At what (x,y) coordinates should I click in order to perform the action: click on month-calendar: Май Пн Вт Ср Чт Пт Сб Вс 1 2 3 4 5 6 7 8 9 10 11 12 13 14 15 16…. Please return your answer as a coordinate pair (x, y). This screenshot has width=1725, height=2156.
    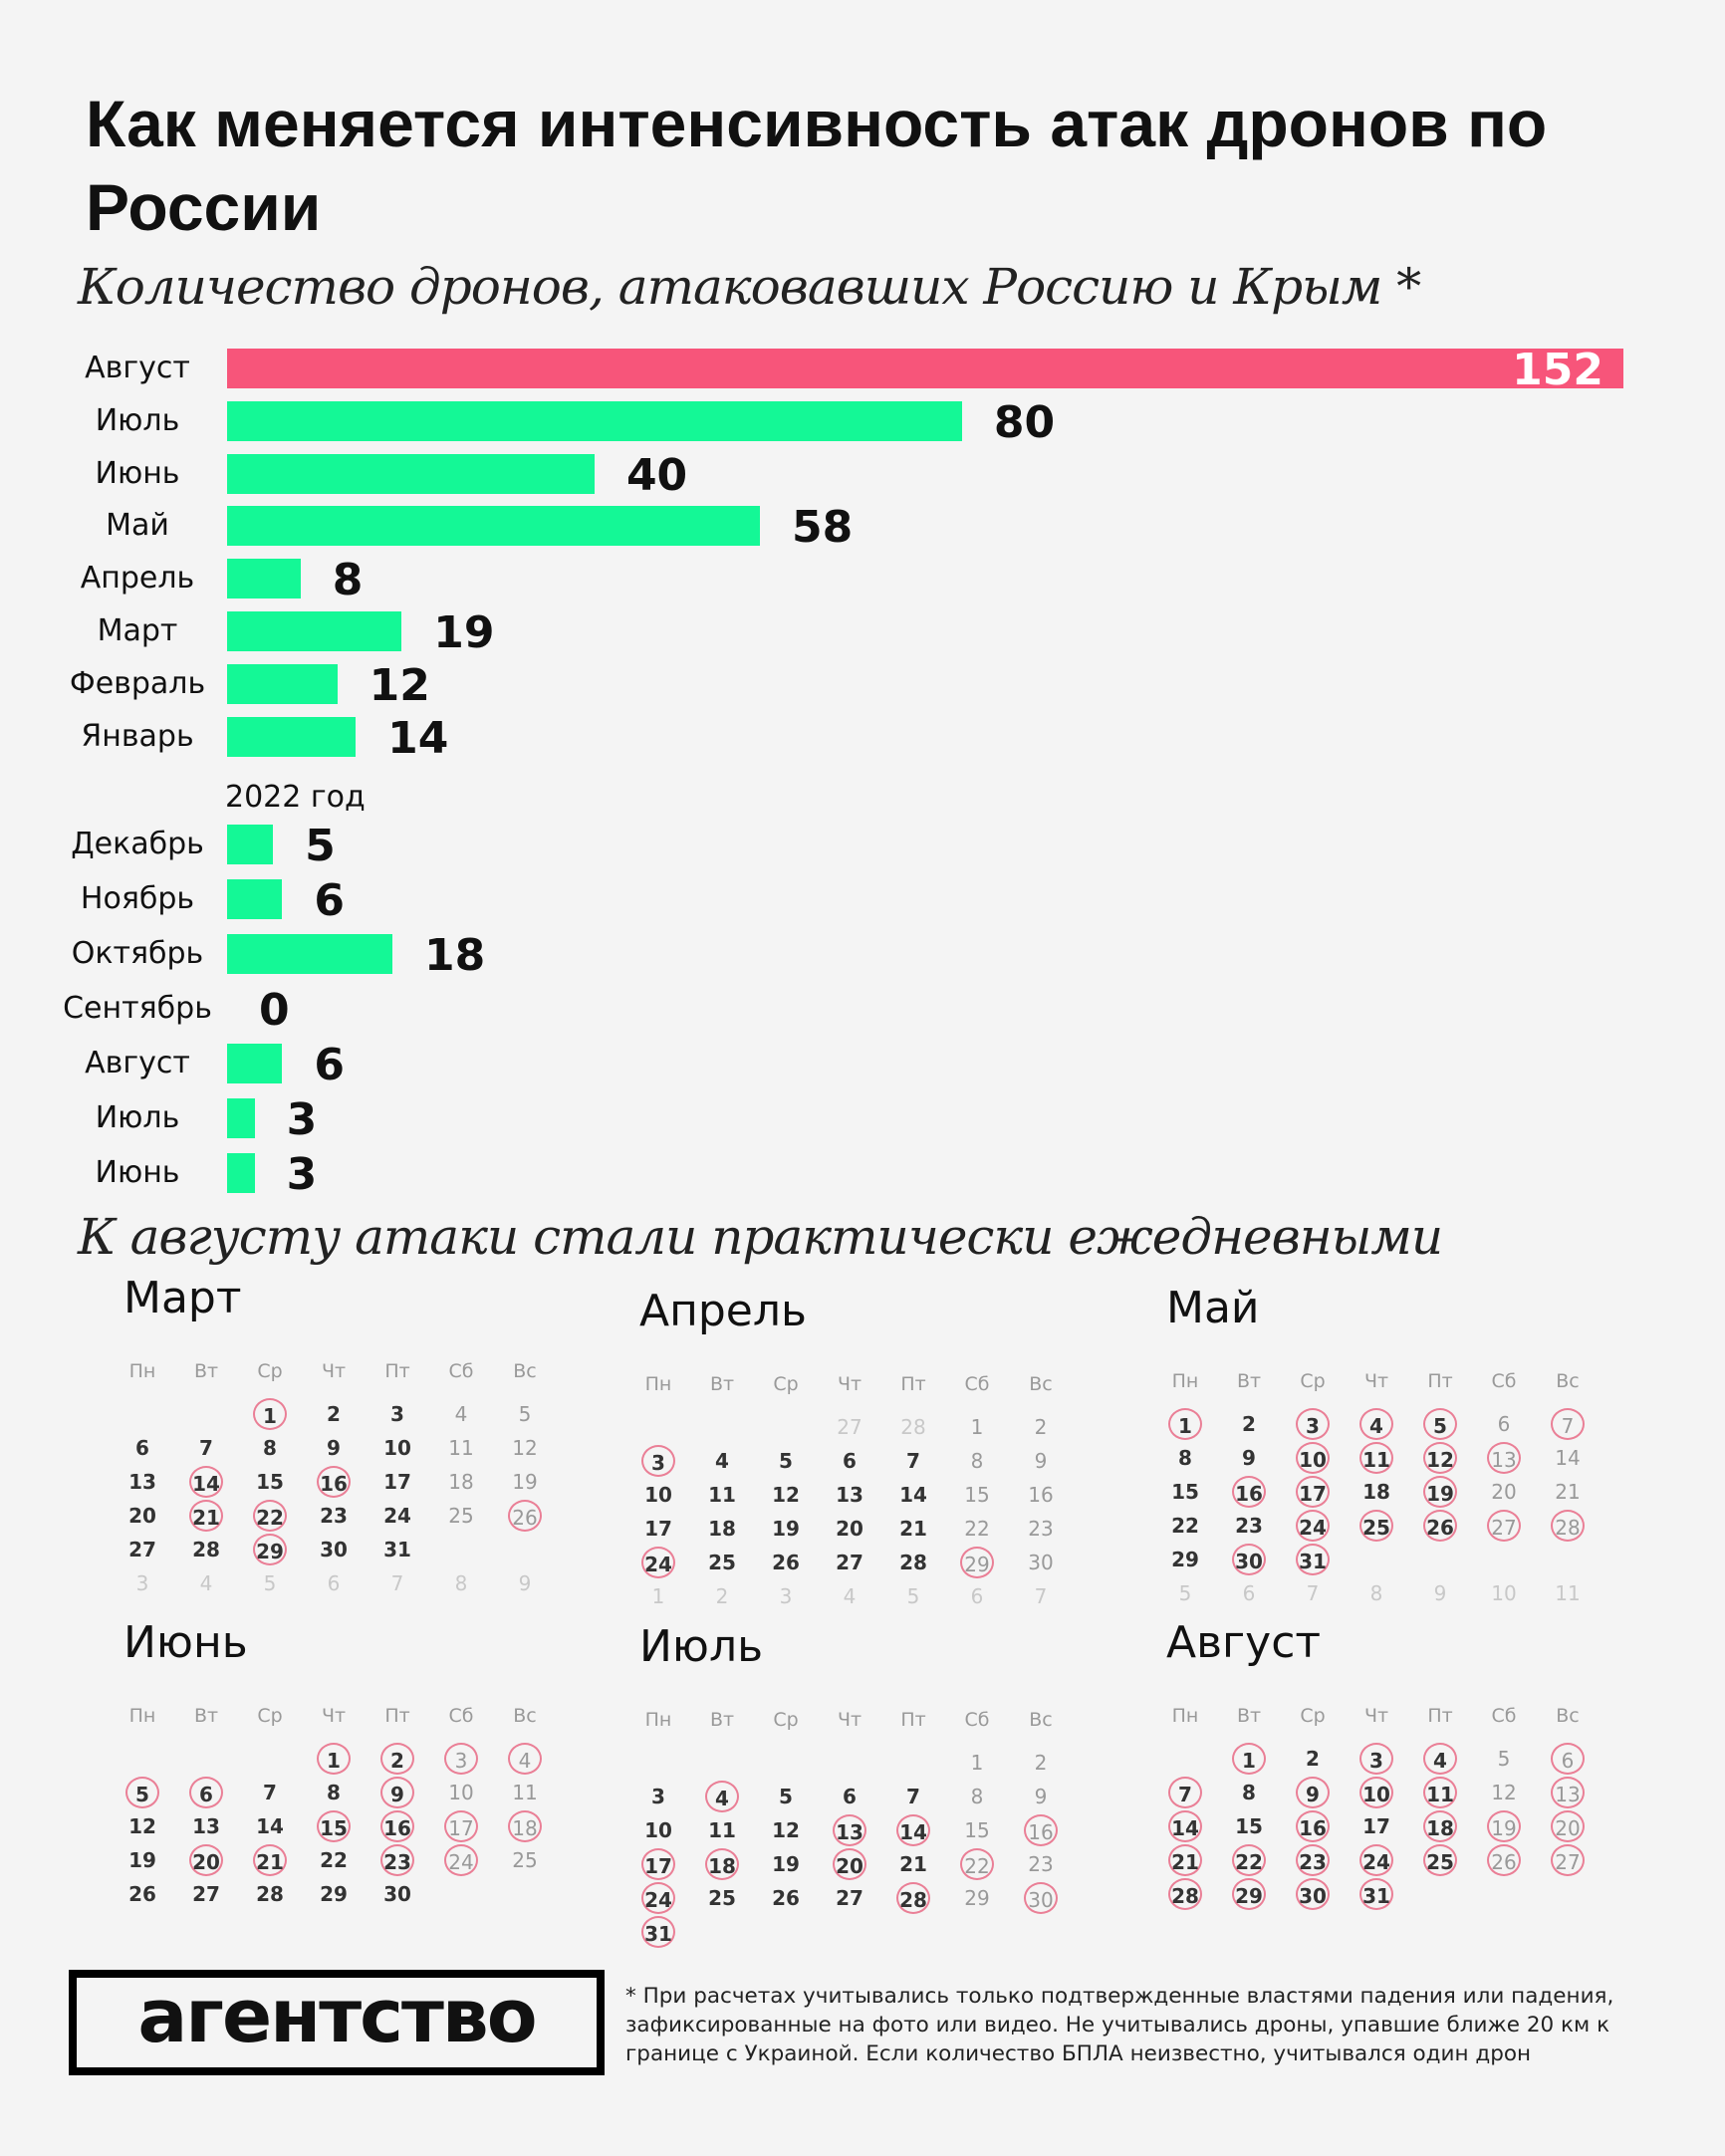
    Looking at the image, I should click on (1395, 1446).